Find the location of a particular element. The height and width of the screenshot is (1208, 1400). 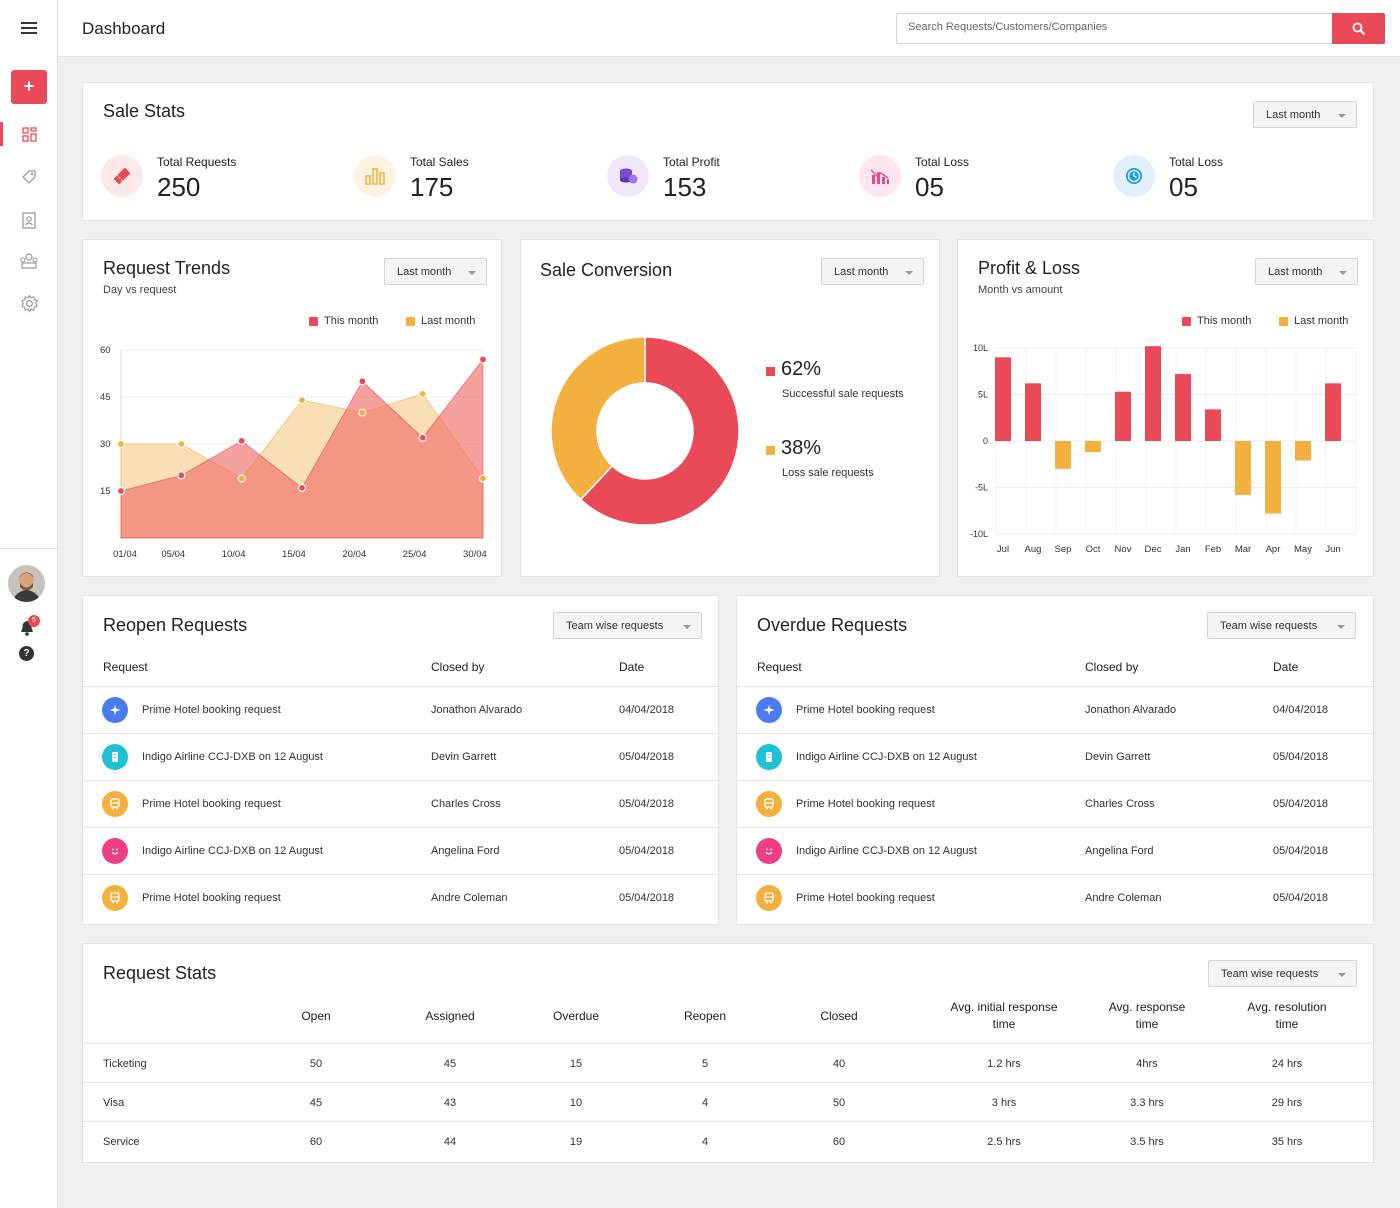

stats-cell: 24 hrs is located at coordinates (1287, 1064).